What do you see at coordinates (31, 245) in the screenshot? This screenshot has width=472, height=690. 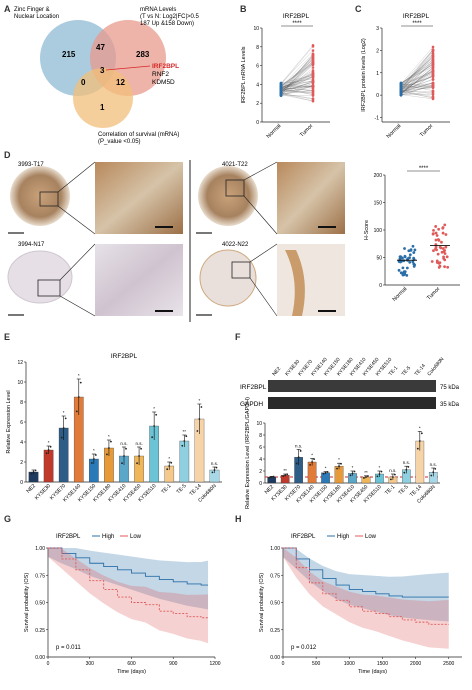 I see `ihc-label-n17: 3994-N17` at bounding box center [31, 245].